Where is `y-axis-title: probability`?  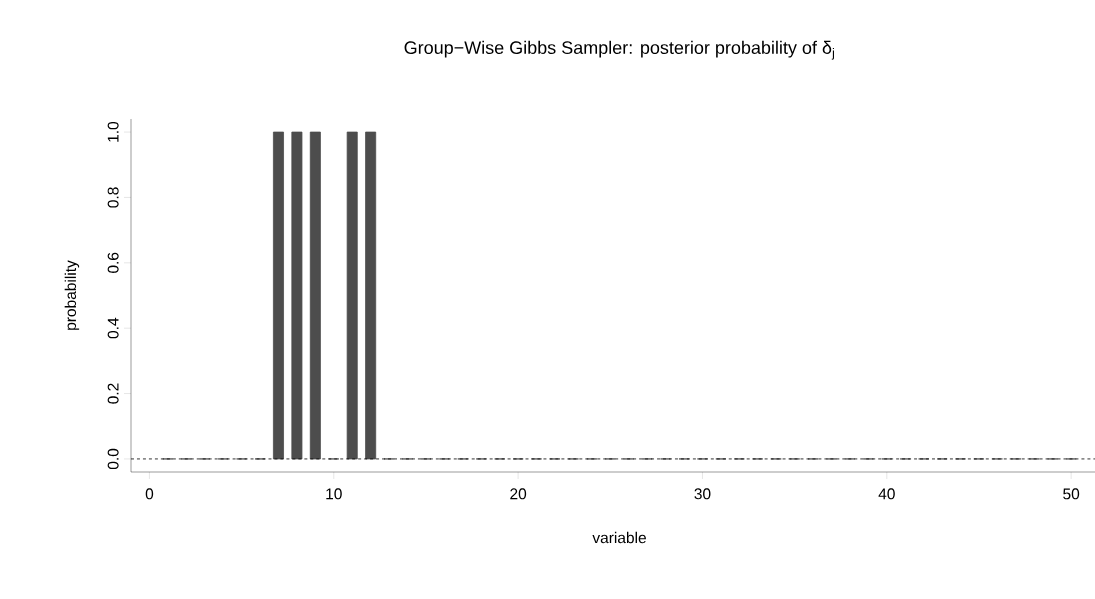 y-axis-title: probability is located at coordinates (72, 295).